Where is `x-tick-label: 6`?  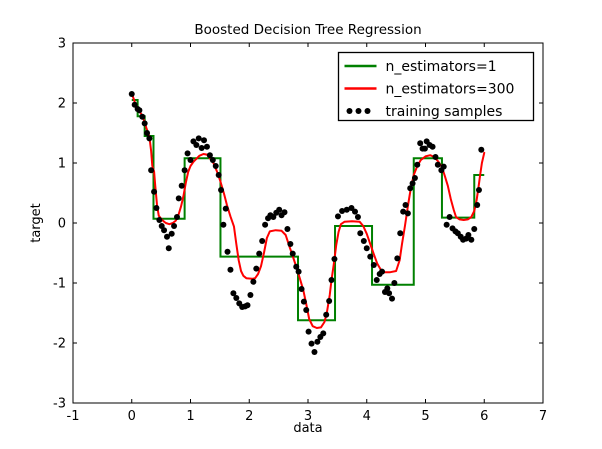
x-tick-label: 6 is located at coordinates (484, 416).